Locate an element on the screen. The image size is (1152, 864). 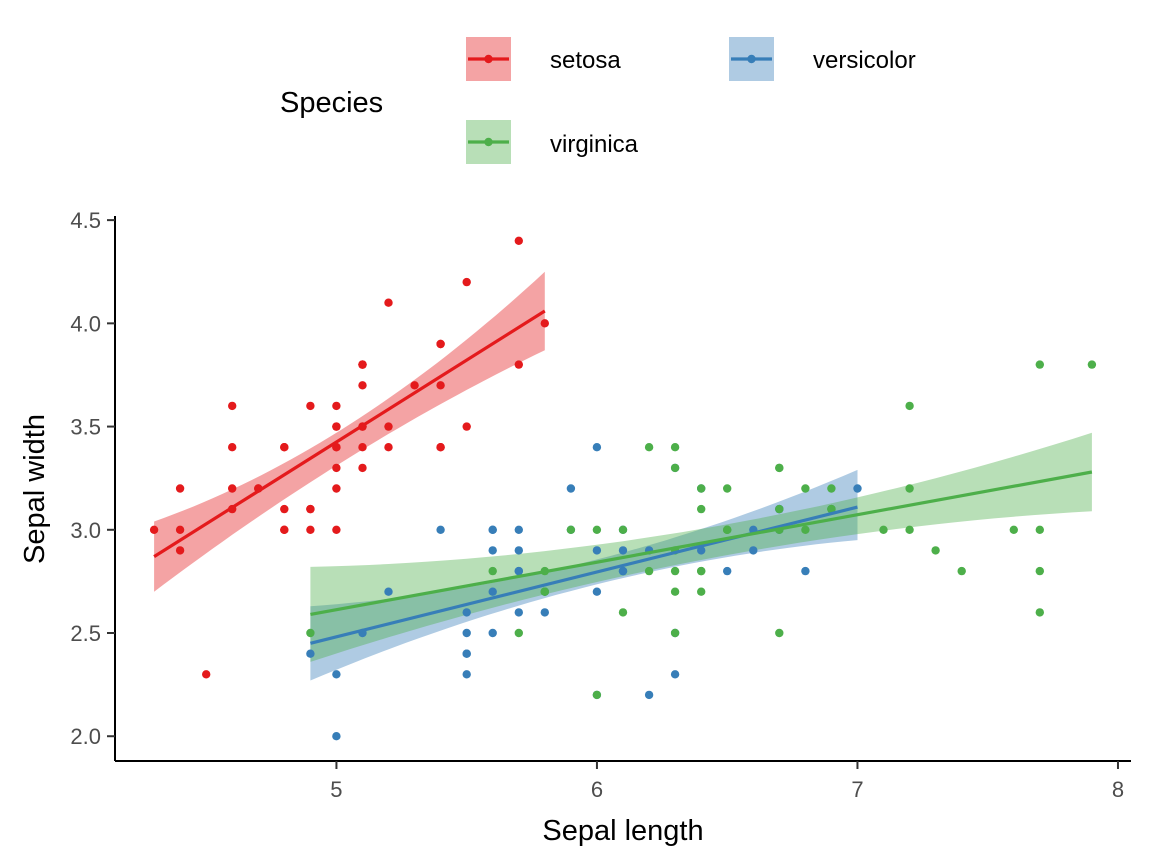
x-tick-label: 8 is located at coordinates (1118, 789).